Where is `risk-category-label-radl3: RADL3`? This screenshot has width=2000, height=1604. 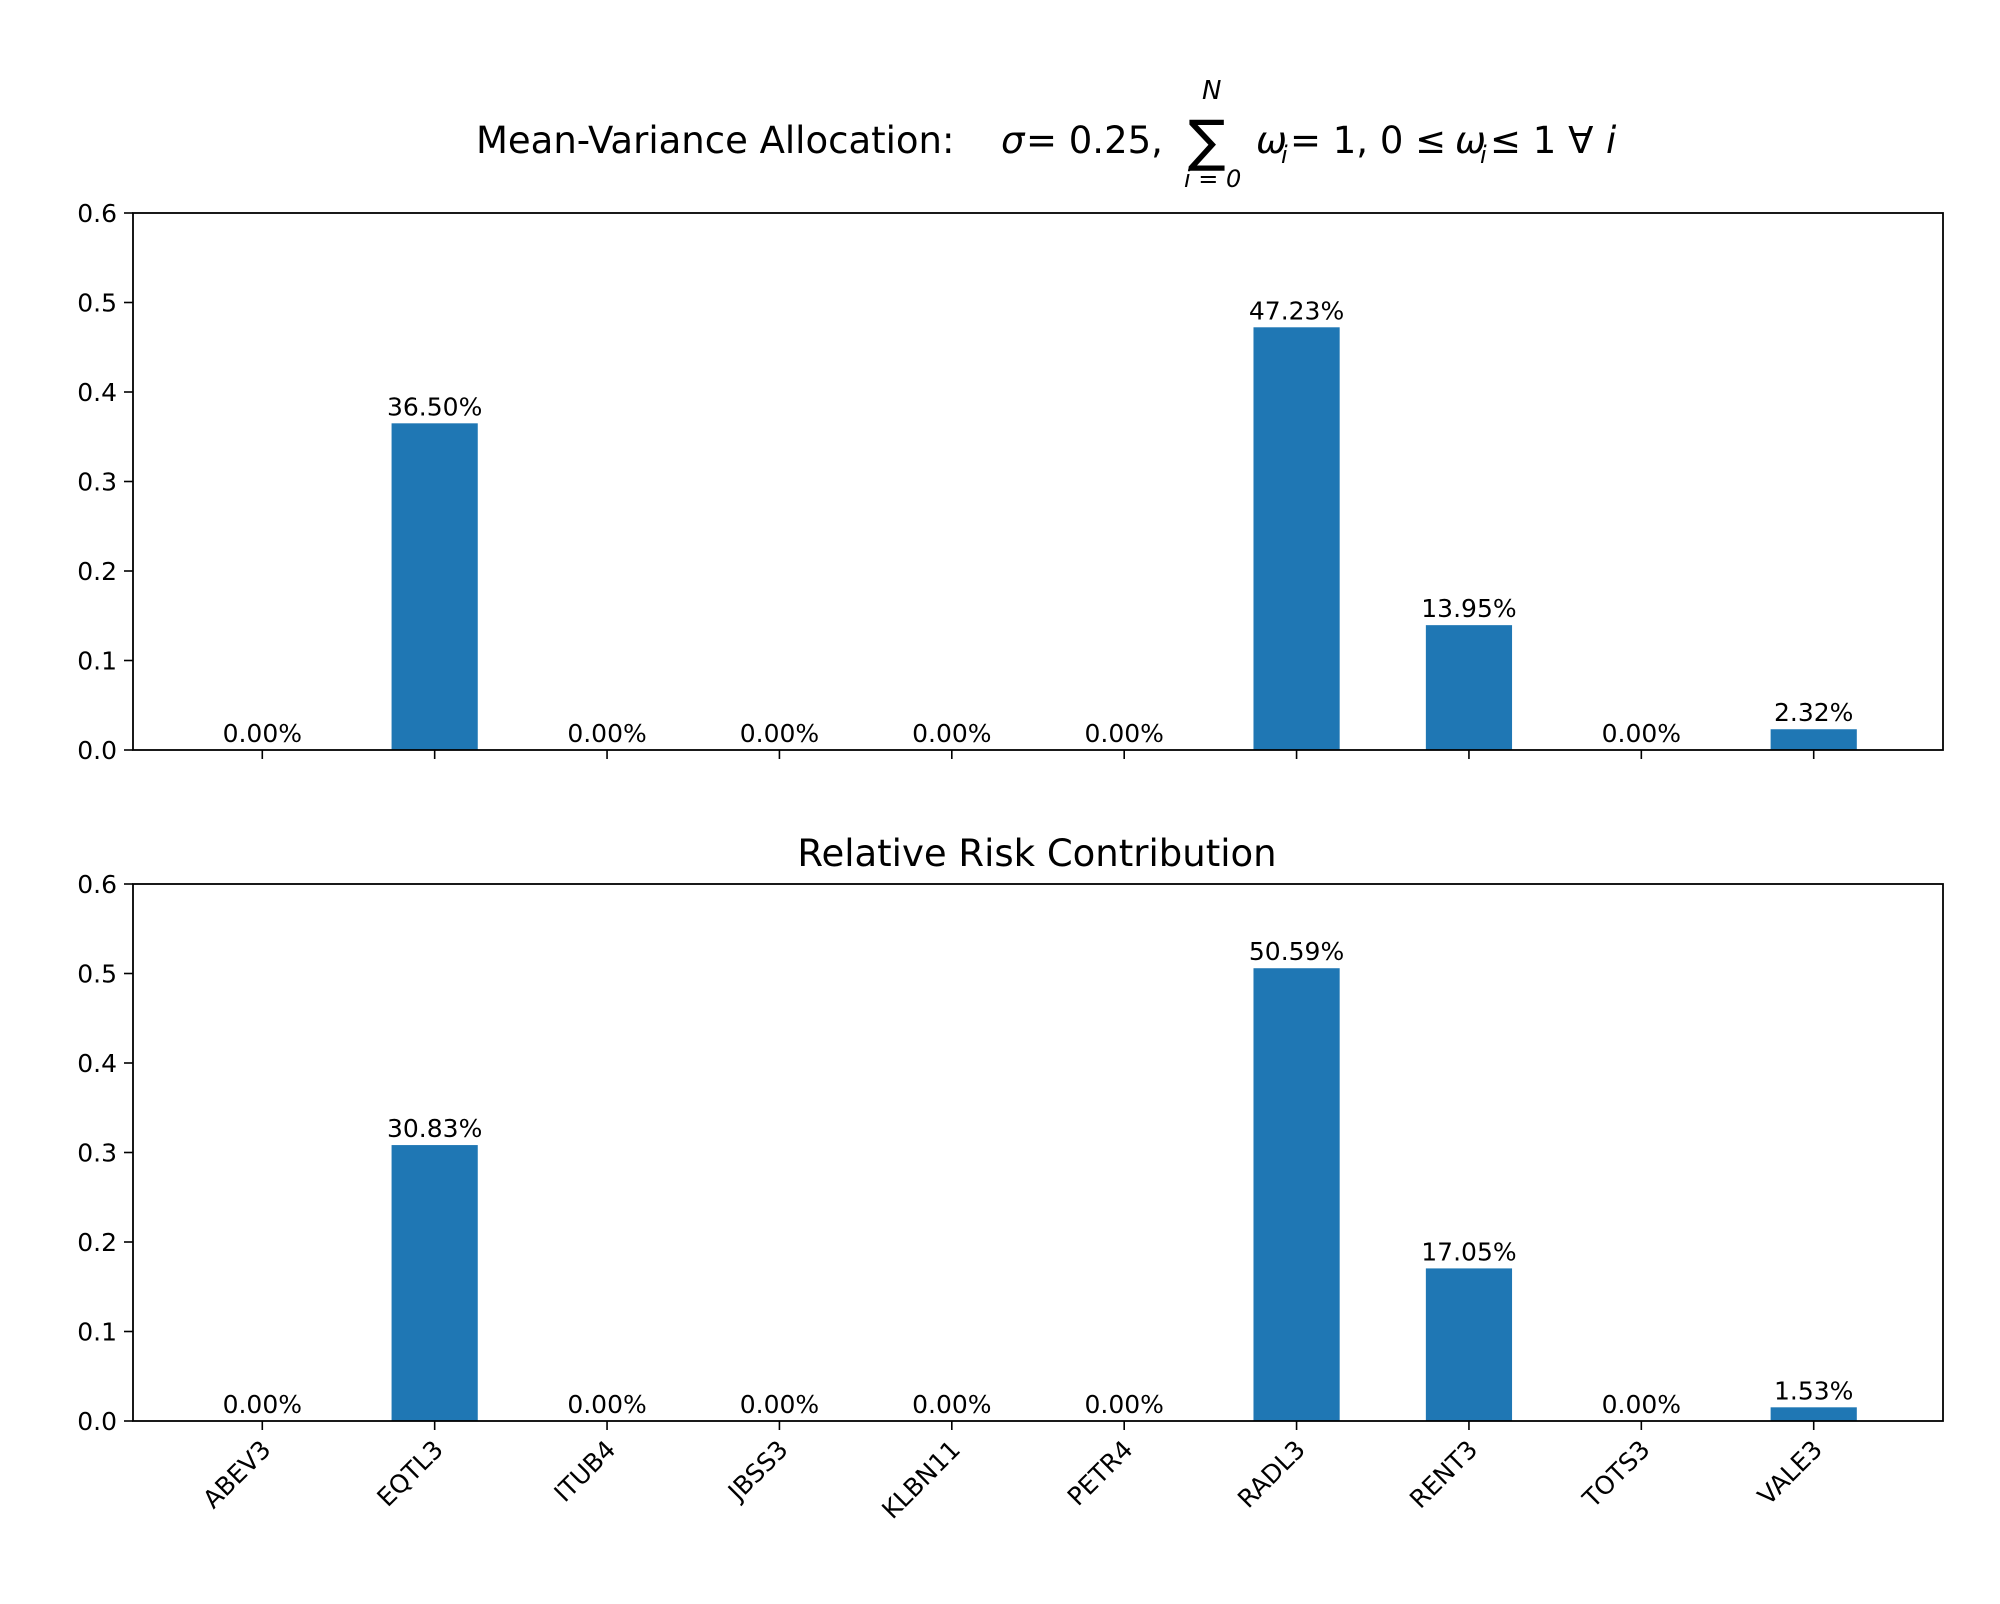 risk-category-label-radl3: RADL3 is located at coordinates (1271, 1474).